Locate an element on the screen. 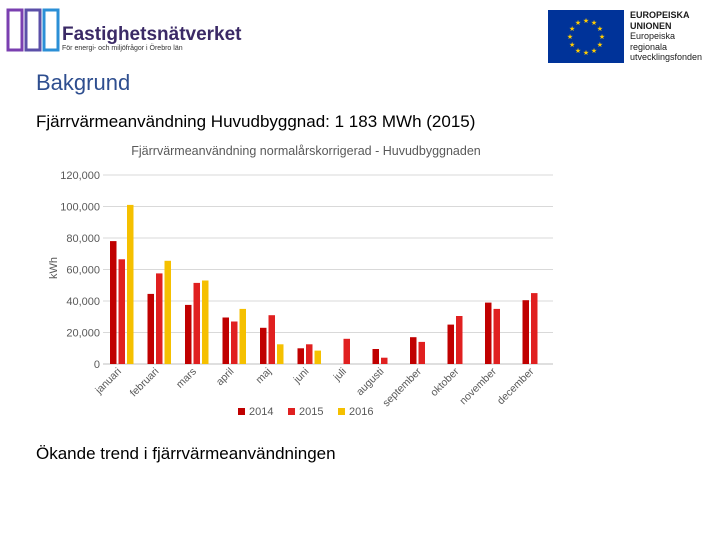 The image size is (720, 540). bar-2014-oktober is located at coordinates (450, 344).